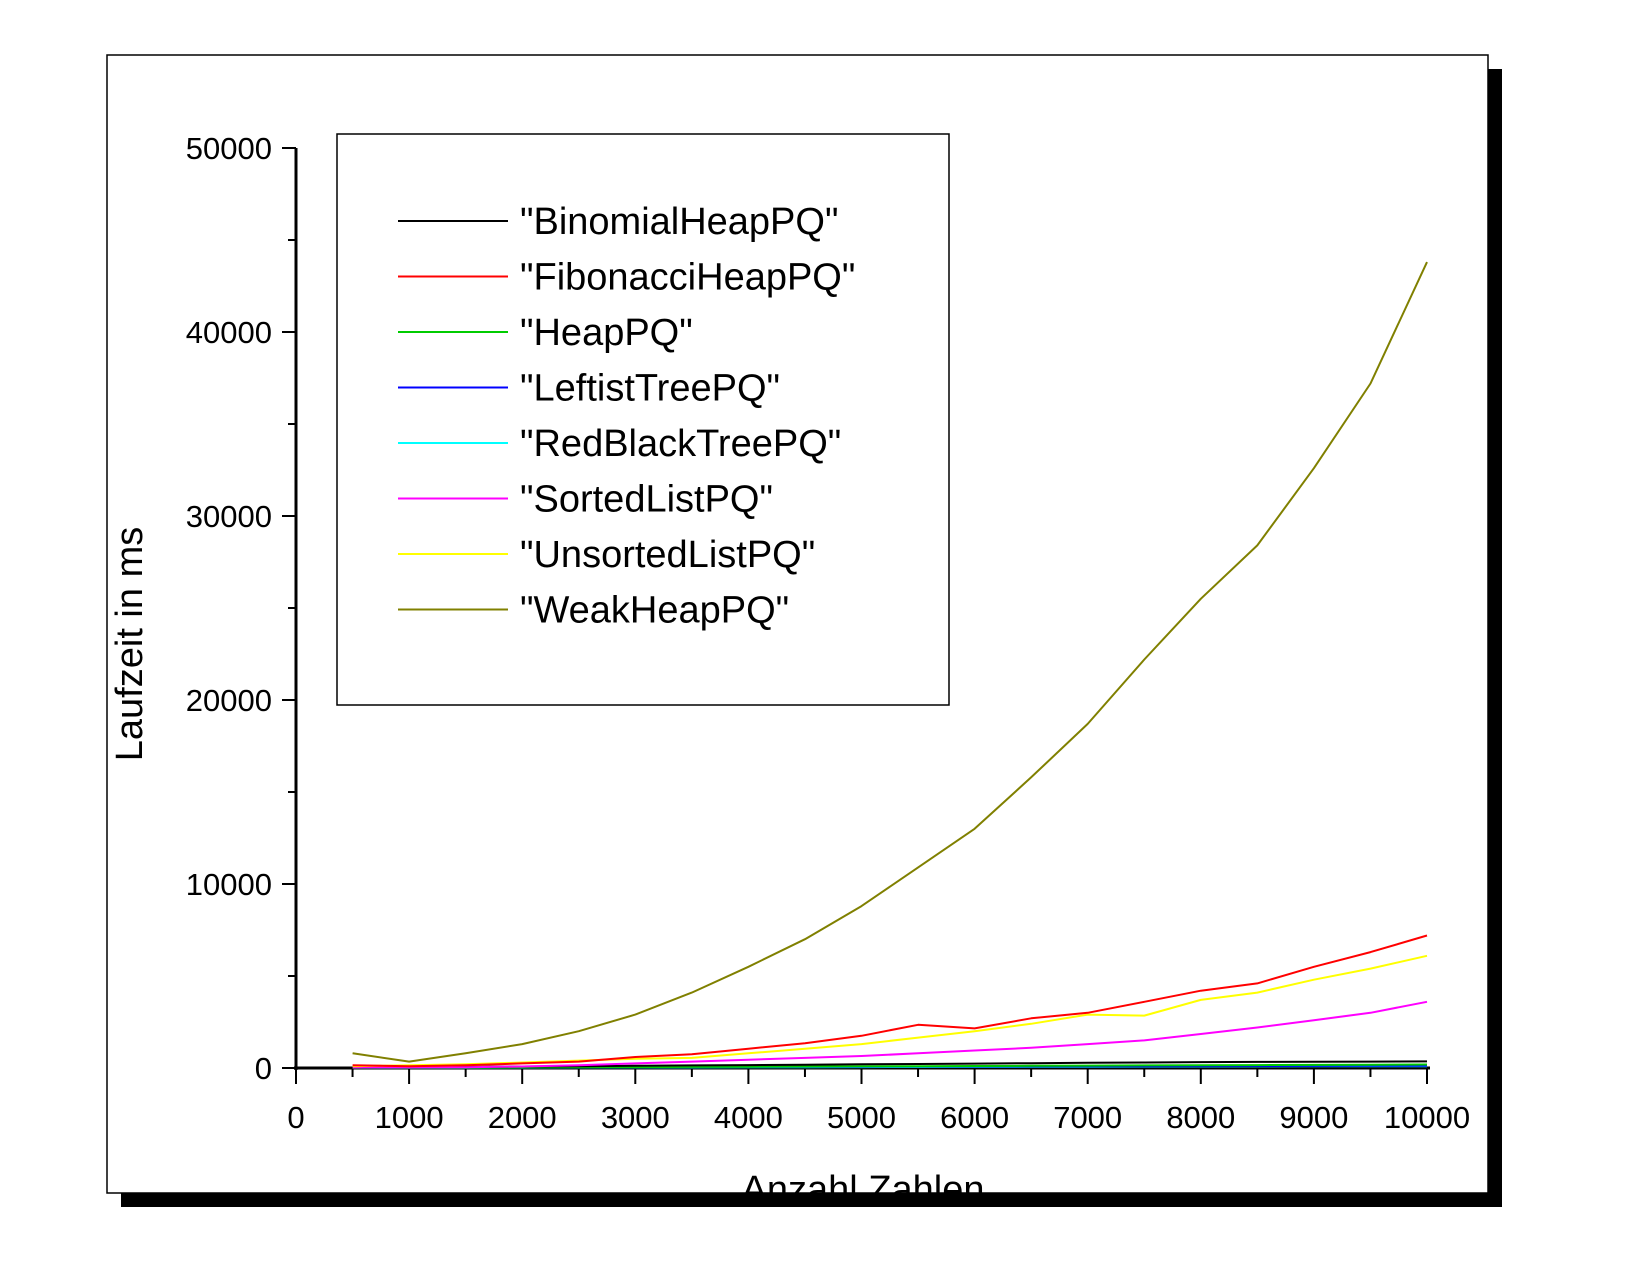  Describe the element at coordinates (522, 1117) in the screenshot. I see `x-tick-label: 2000` at that location.